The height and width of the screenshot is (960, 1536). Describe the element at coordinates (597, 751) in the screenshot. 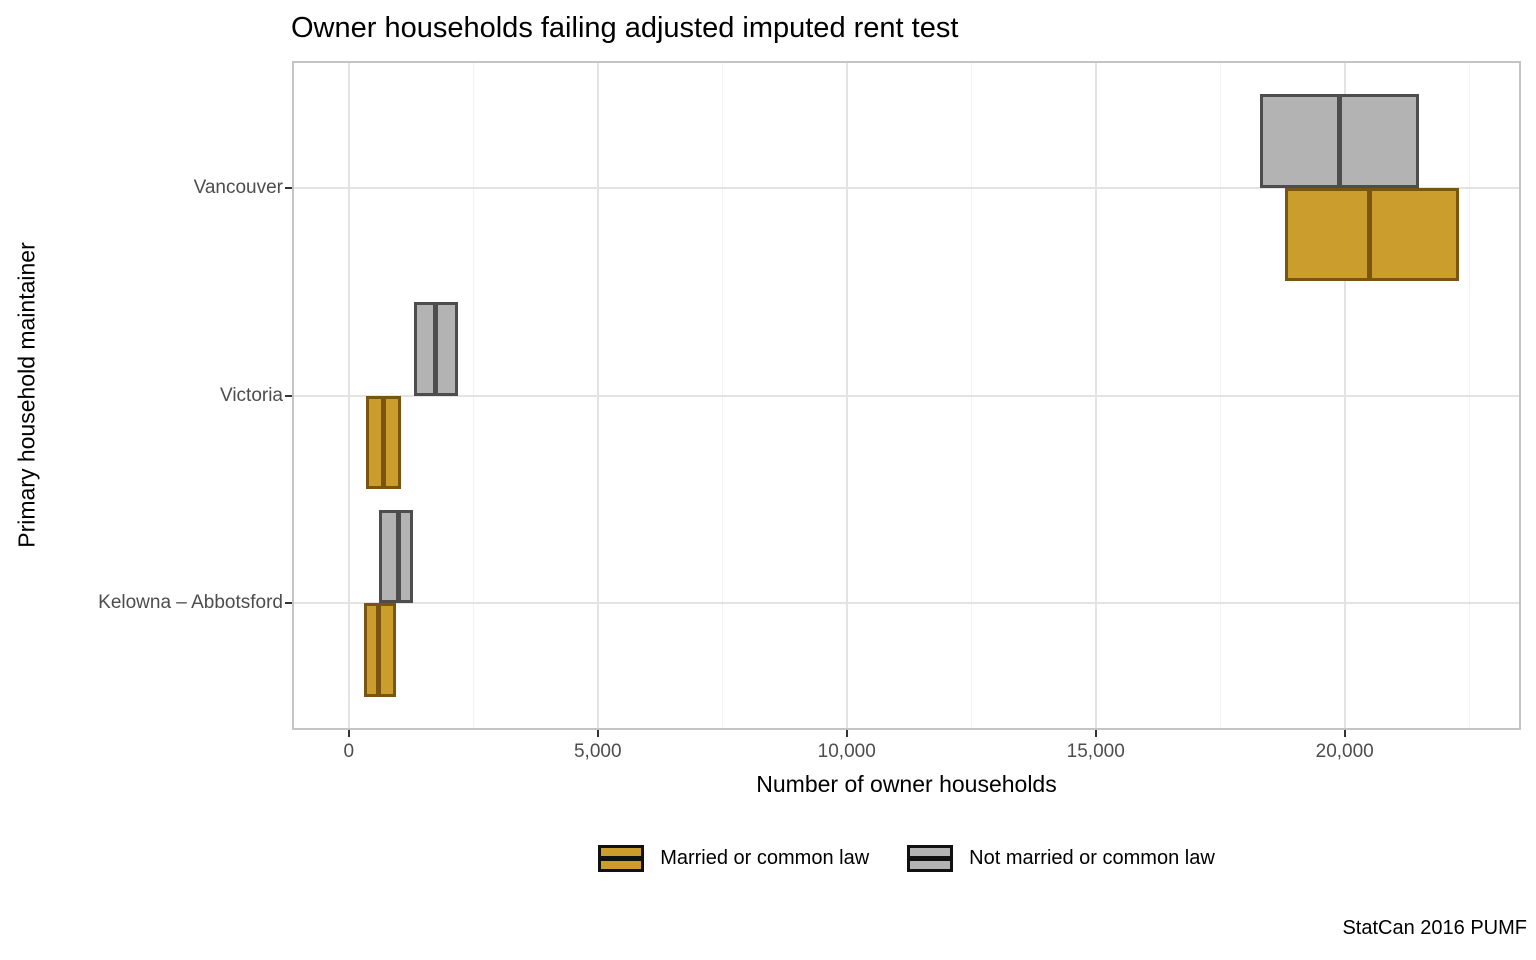

I see `x-tick-label: 5,000` at that location.